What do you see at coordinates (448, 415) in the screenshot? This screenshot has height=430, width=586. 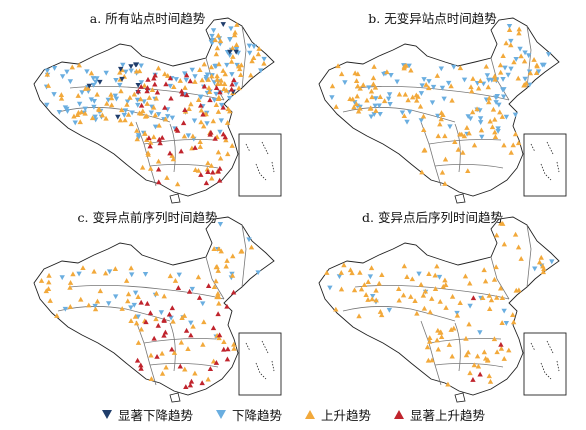 I see `legend-label-sig-up: 显著上升趋势` at bounding box center [448, 415].